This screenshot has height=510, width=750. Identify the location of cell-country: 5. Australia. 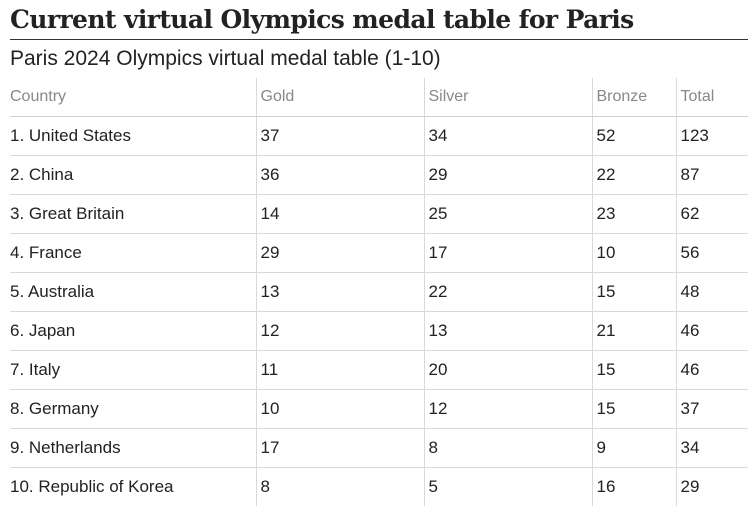
(133, 292).